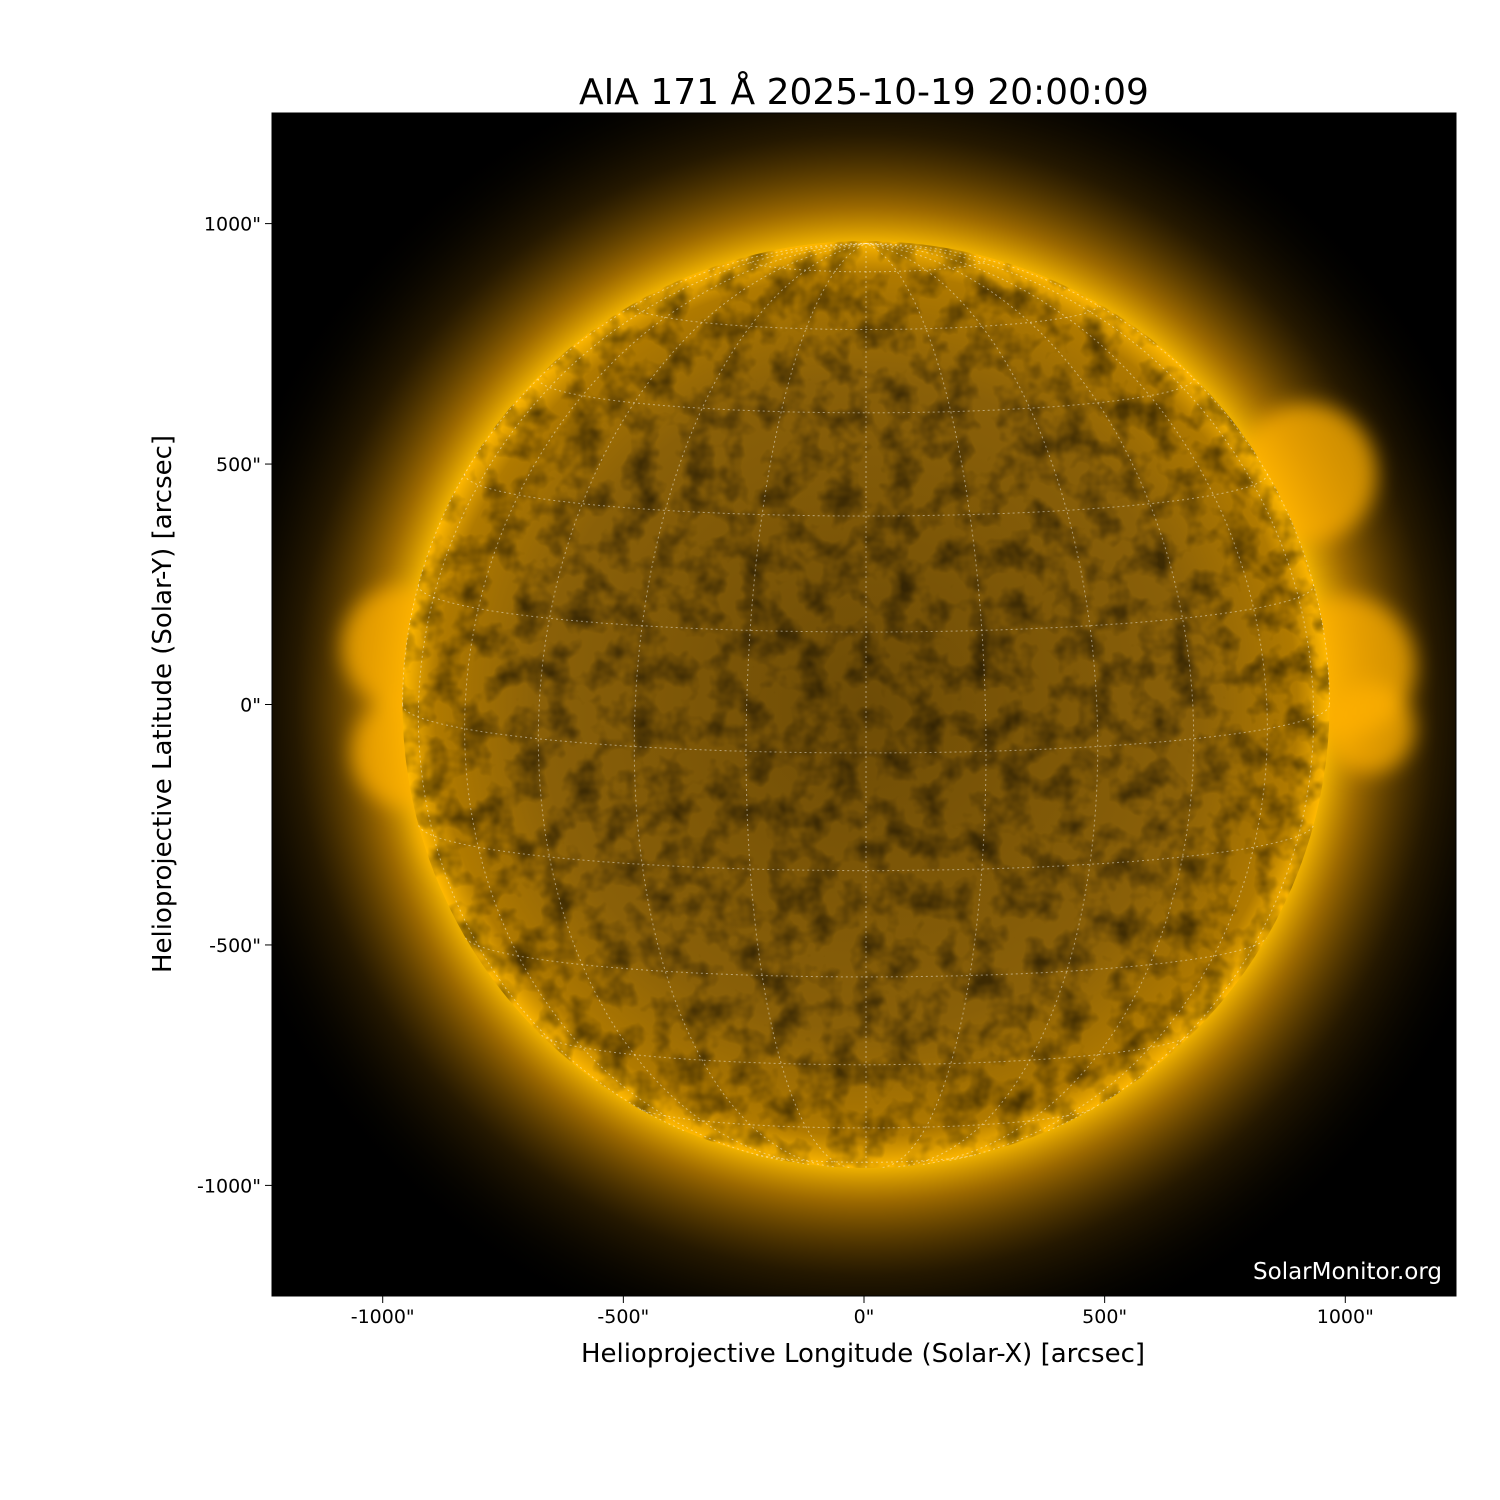 Image resolution: width=1500 pixels, height=1500 pixels. I want to click on y-tick-label: 500", so click(238, 465).